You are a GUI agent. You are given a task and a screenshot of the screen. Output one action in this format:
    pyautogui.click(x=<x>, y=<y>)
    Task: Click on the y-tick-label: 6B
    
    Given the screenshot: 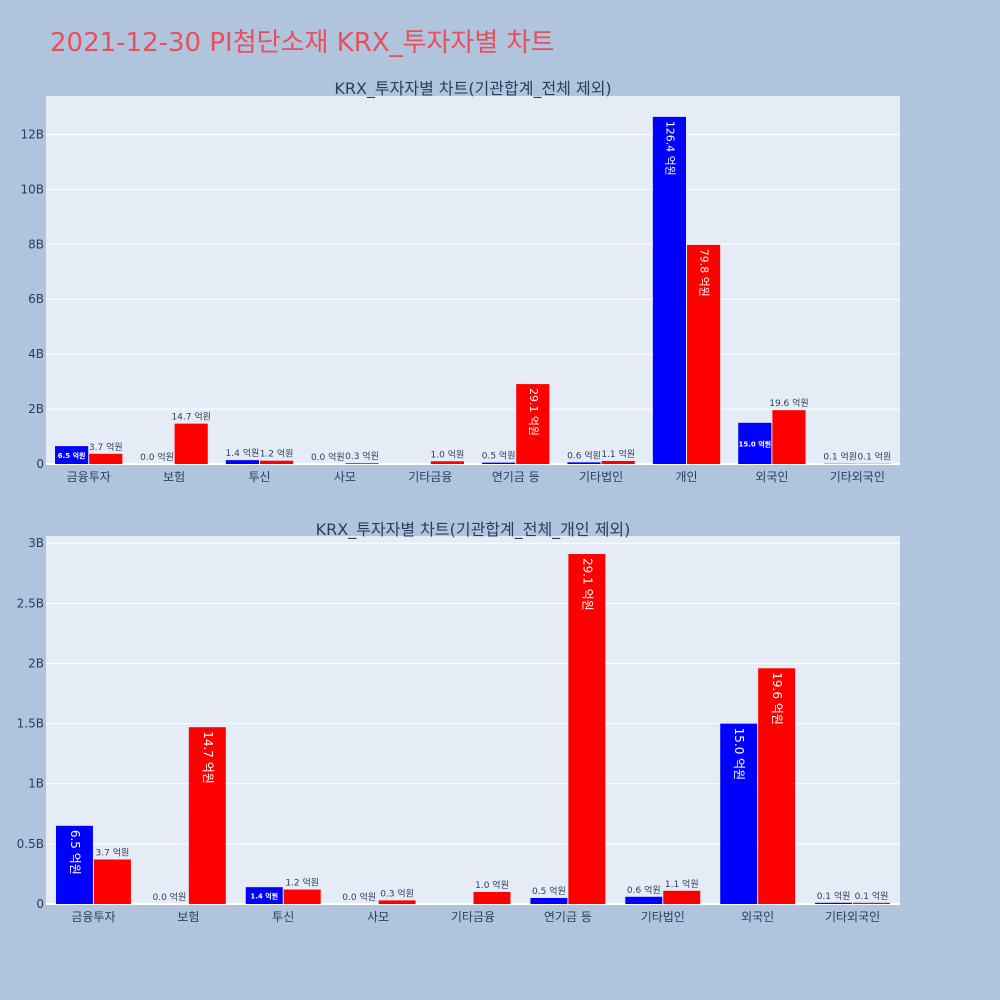 What is the action you would take?
    pyautogui.click(x=36, y=299)
    